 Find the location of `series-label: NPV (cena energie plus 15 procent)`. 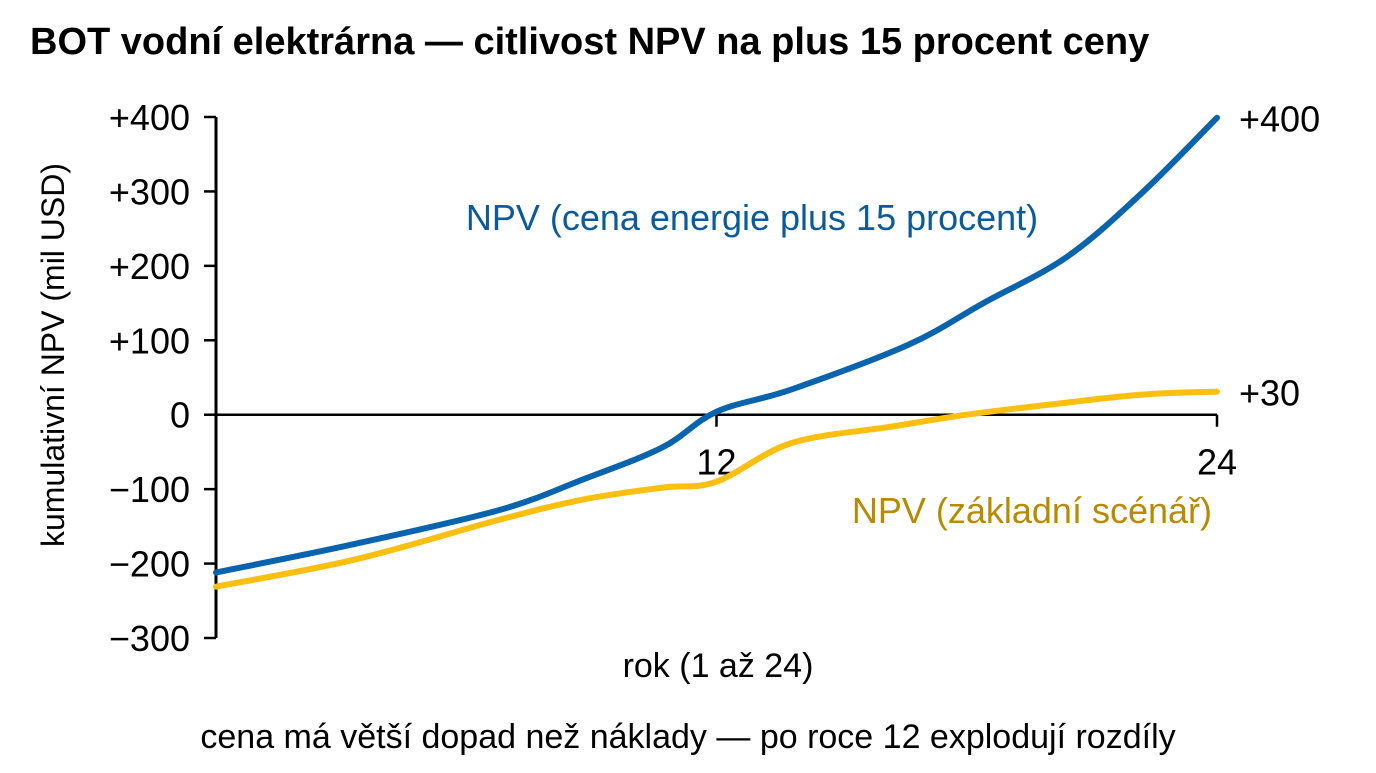

series-label: NPV (cena energie plus 15 procent) is located at coordinates (752, 217).